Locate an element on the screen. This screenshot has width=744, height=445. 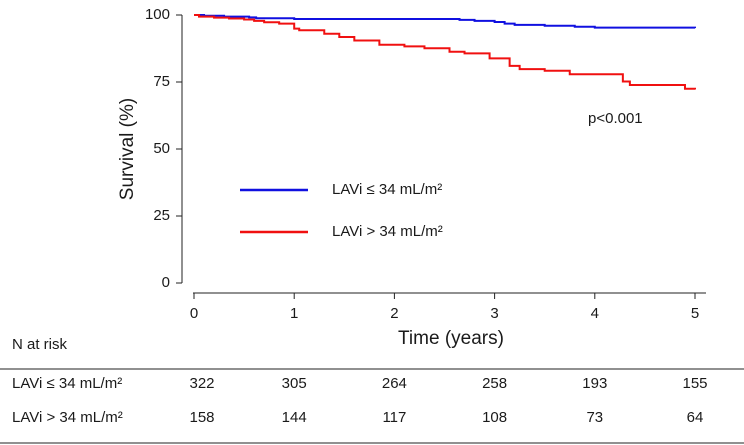
y-tick-label: 25 is located at coordinates (161, 215).